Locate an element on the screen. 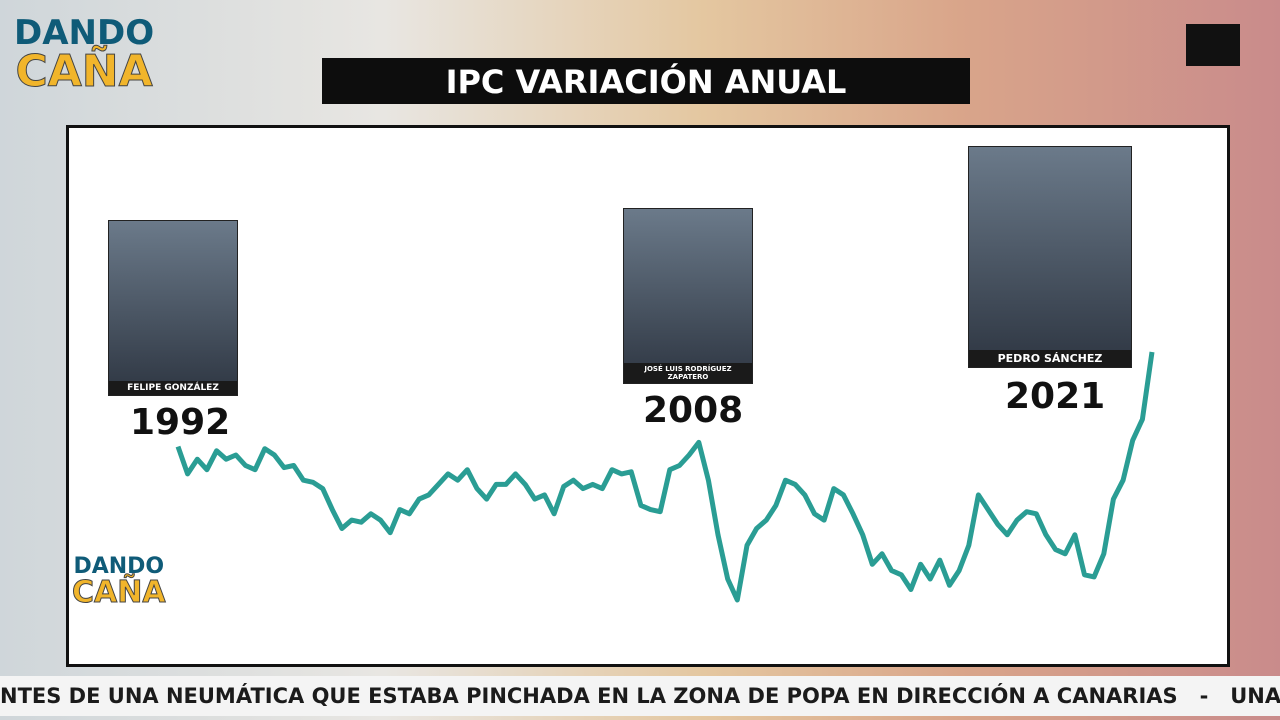 The width and height of the screenshot is (1280, 720). portrait: JOSÉ LUIS RODRÍGUEZ ZAPATERO is located at coordinates (688, 296).